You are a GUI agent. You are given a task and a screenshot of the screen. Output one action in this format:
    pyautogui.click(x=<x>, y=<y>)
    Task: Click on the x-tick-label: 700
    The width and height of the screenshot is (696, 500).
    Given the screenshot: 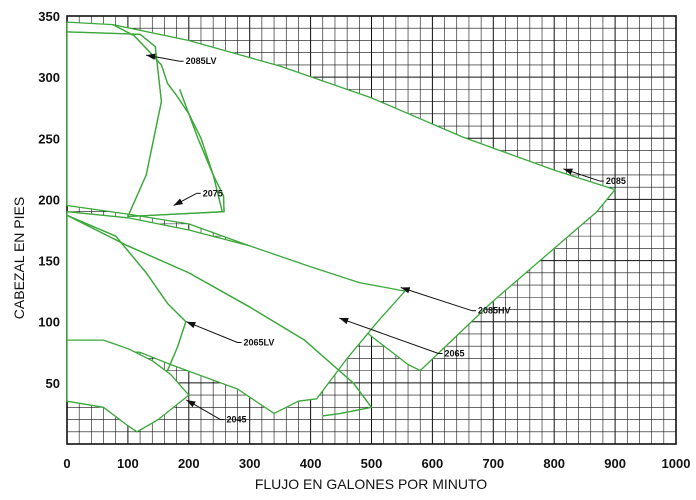 What is the action you would take?
    pyautogui.click(x=493, y=463)
    